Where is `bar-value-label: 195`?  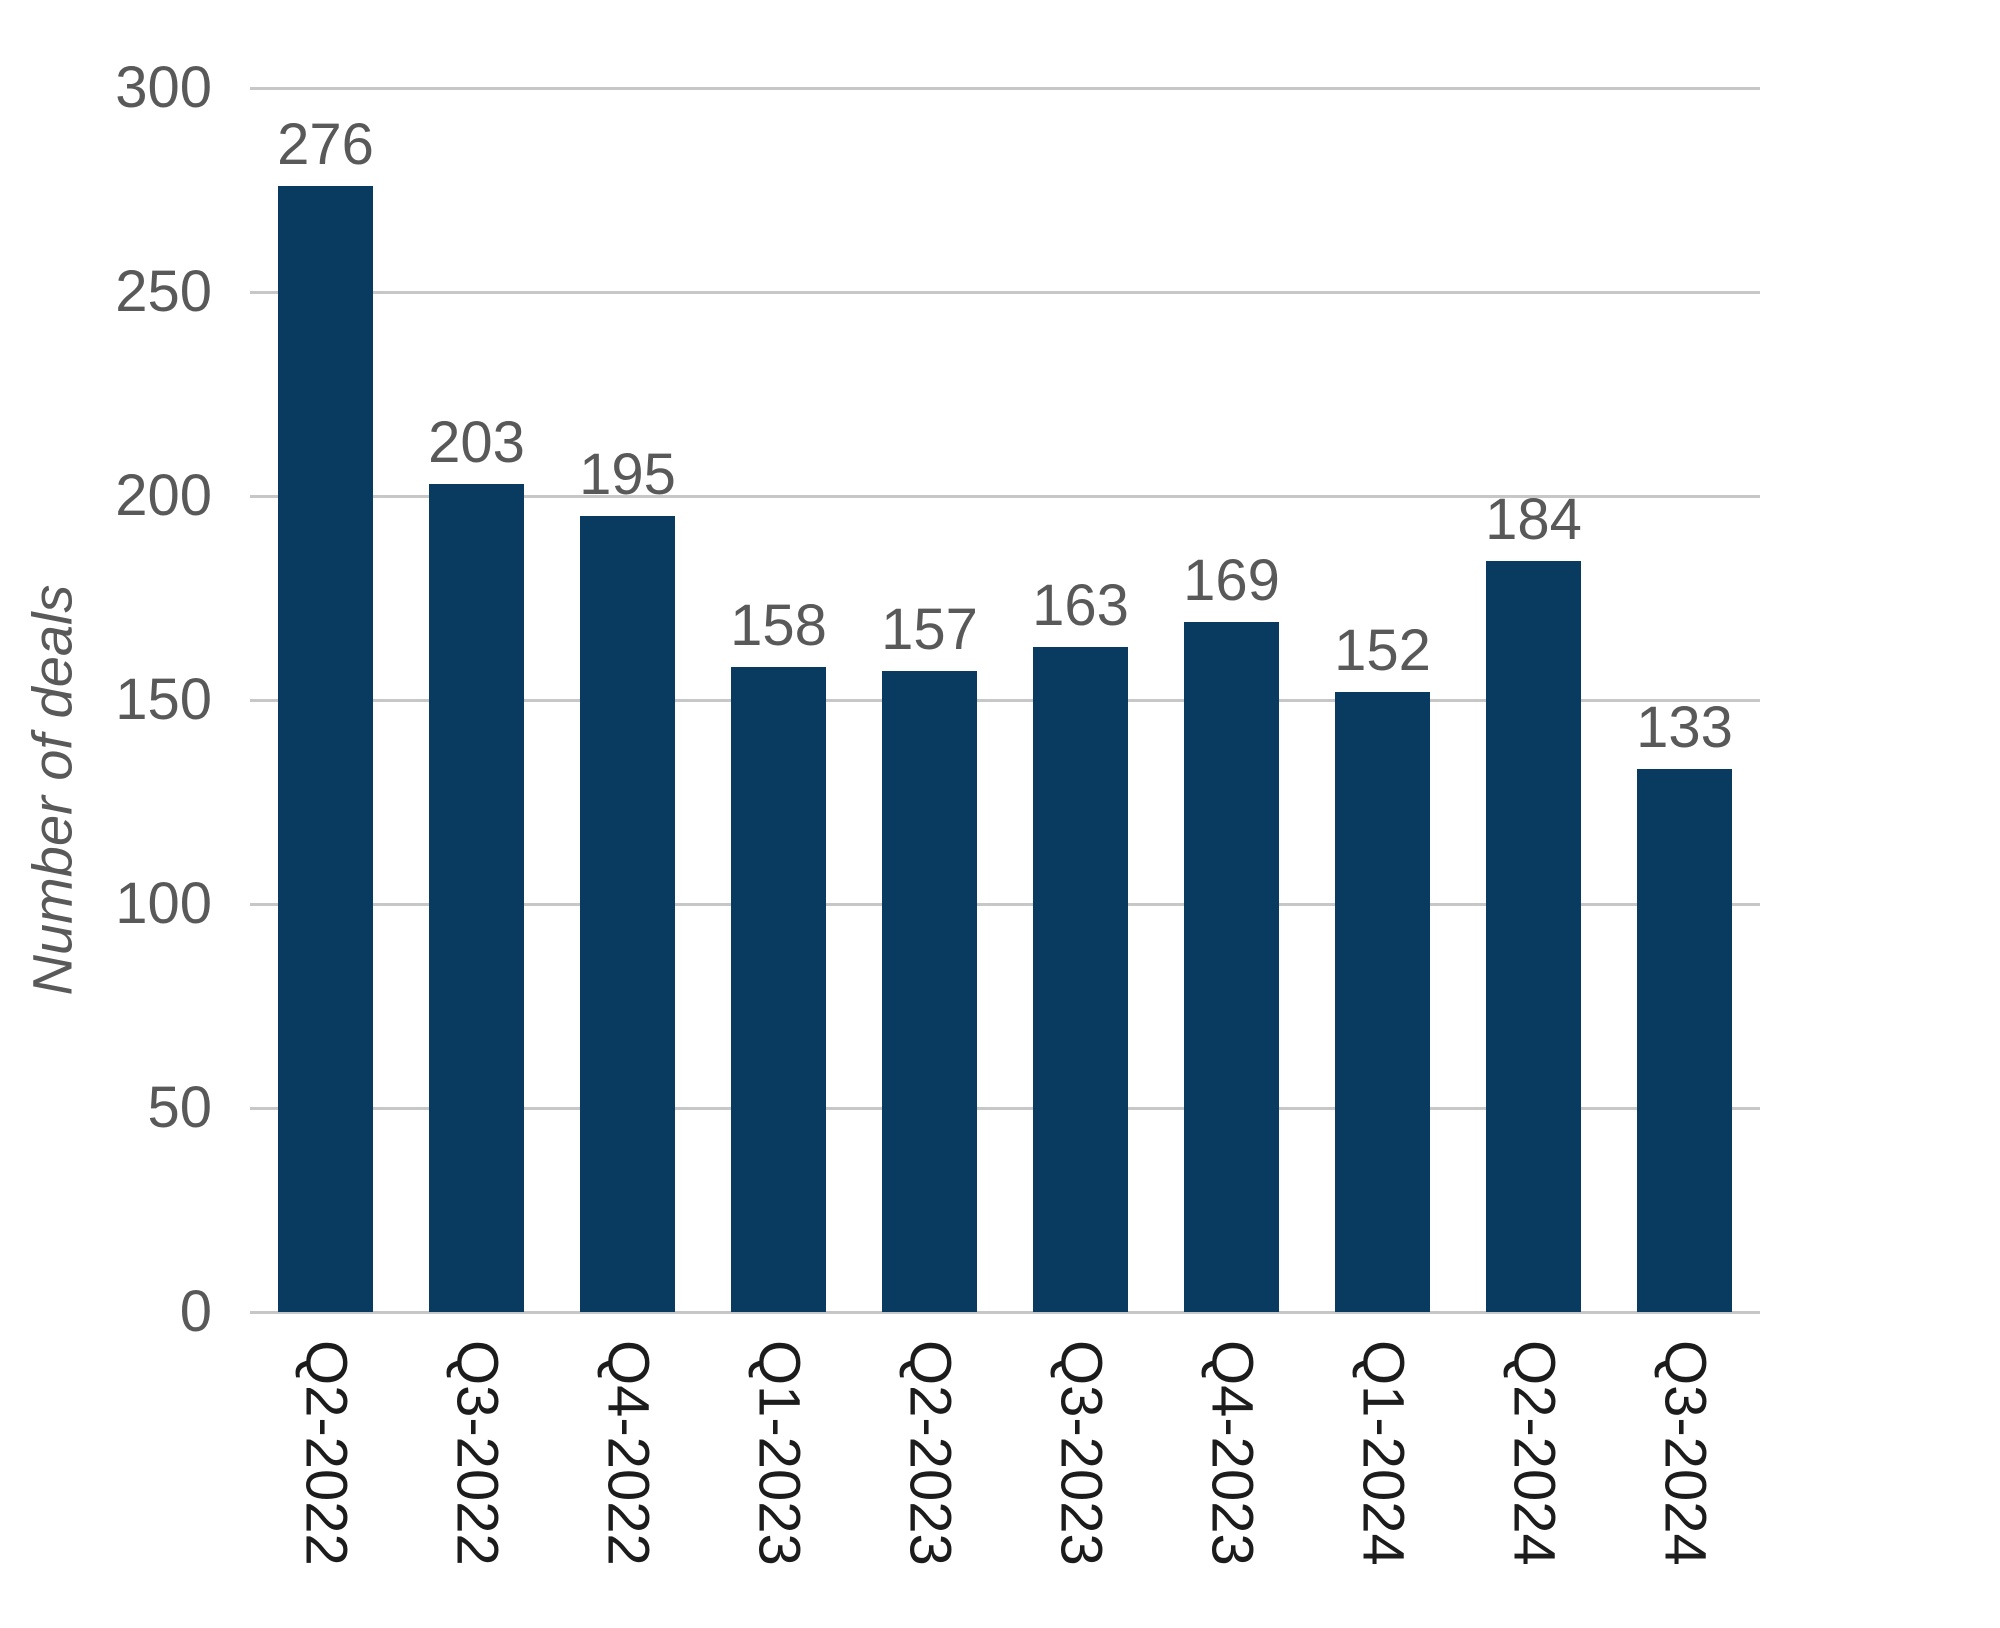
bar-value-label: 195 is located at coordinates (627, 475).